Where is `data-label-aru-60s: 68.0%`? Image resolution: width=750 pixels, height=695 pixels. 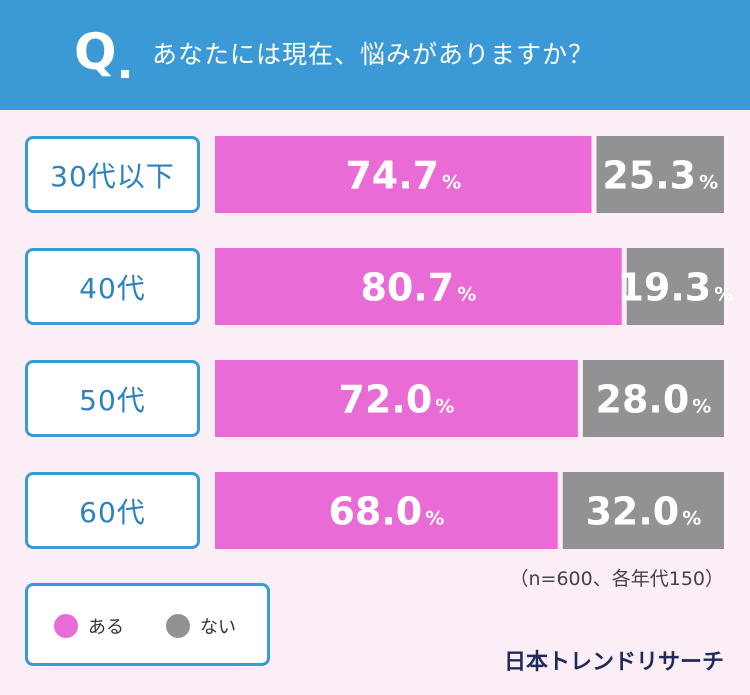
data-label-aru-60s: 68.0% is located at coordinates (386, 512).